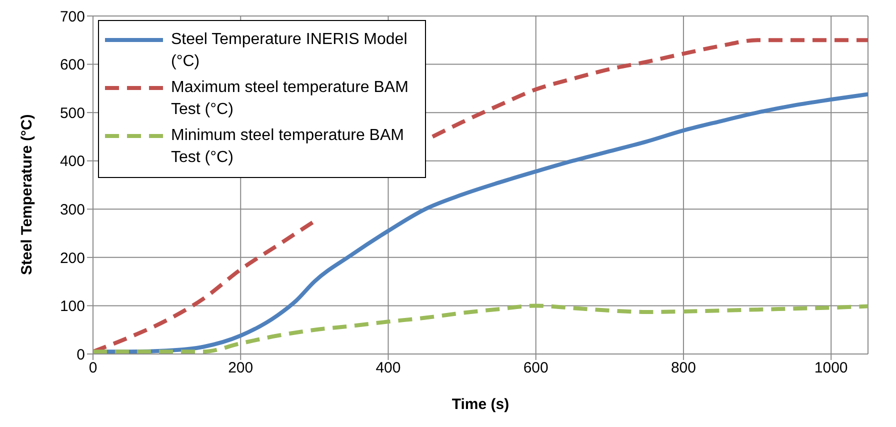 The image size is (896, 427). What do you see at coordinates (72, 209) in the screenshot?
I see `y-tick-label: 300` at bounding box center [72, 209].